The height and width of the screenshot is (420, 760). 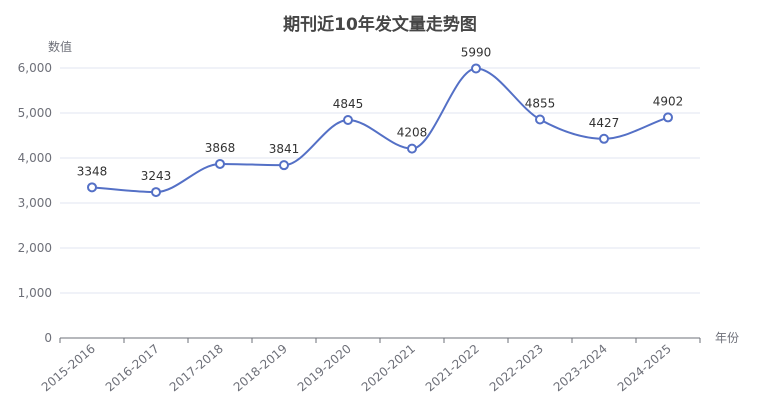 What do you see at coordinates (35, 158) in the screenshot?
I see `y-tick-label: 4,000` at bounding box center [35, 158].